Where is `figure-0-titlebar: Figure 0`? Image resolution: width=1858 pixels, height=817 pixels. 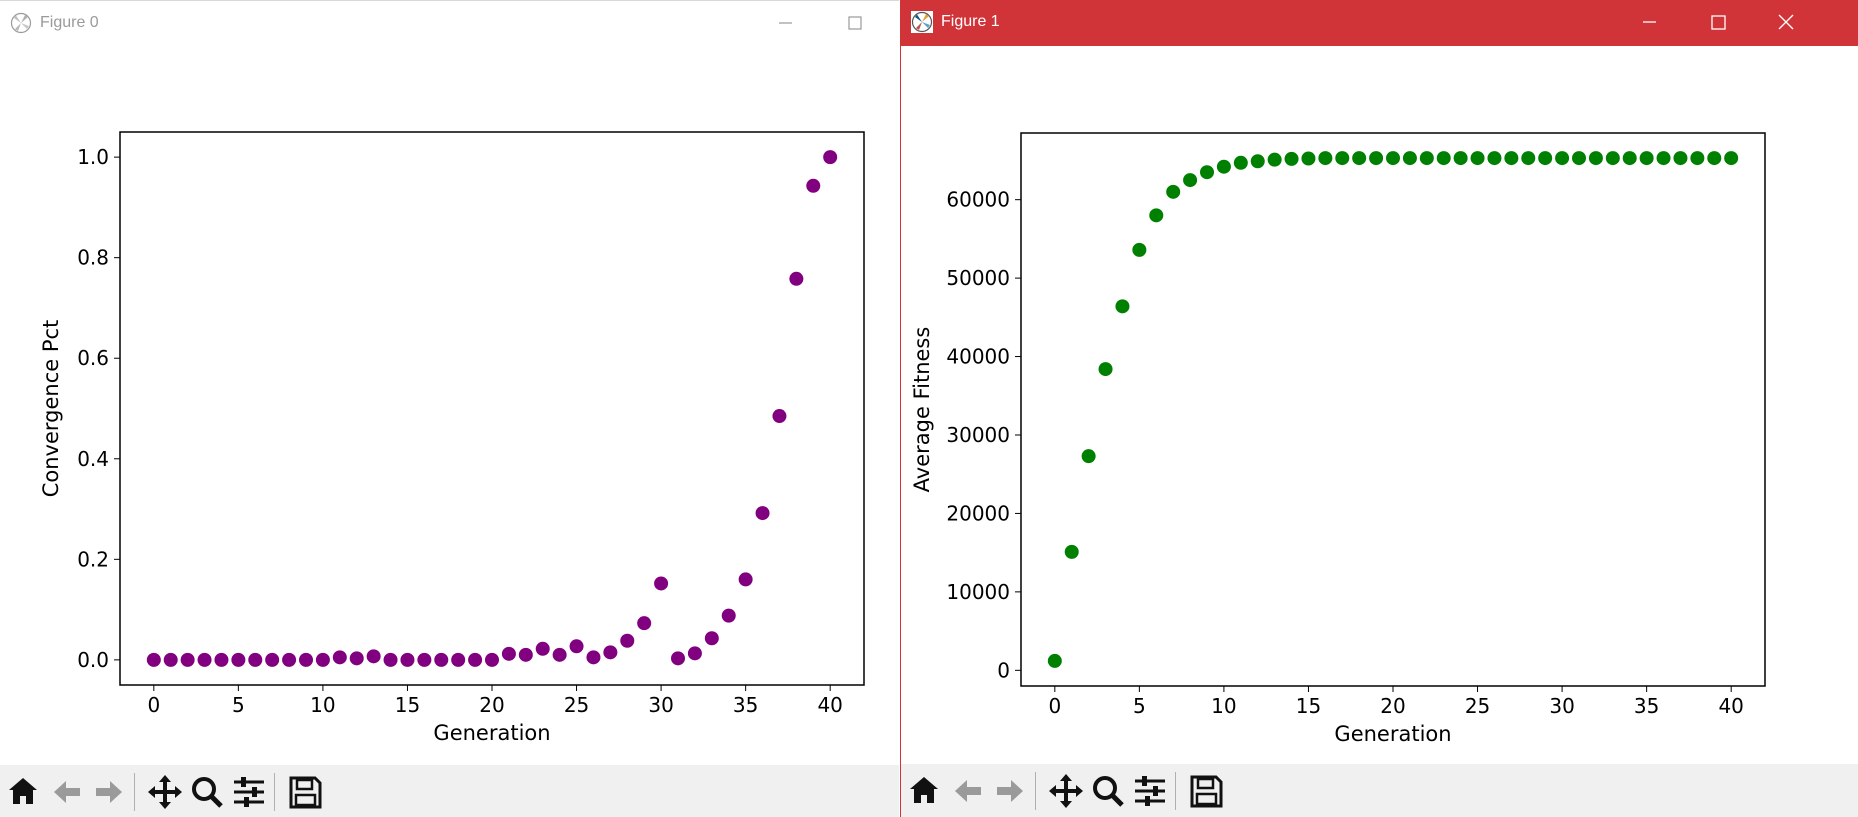 figure-0-titlebar: Figure 0 is located at coordinates (449, 24).